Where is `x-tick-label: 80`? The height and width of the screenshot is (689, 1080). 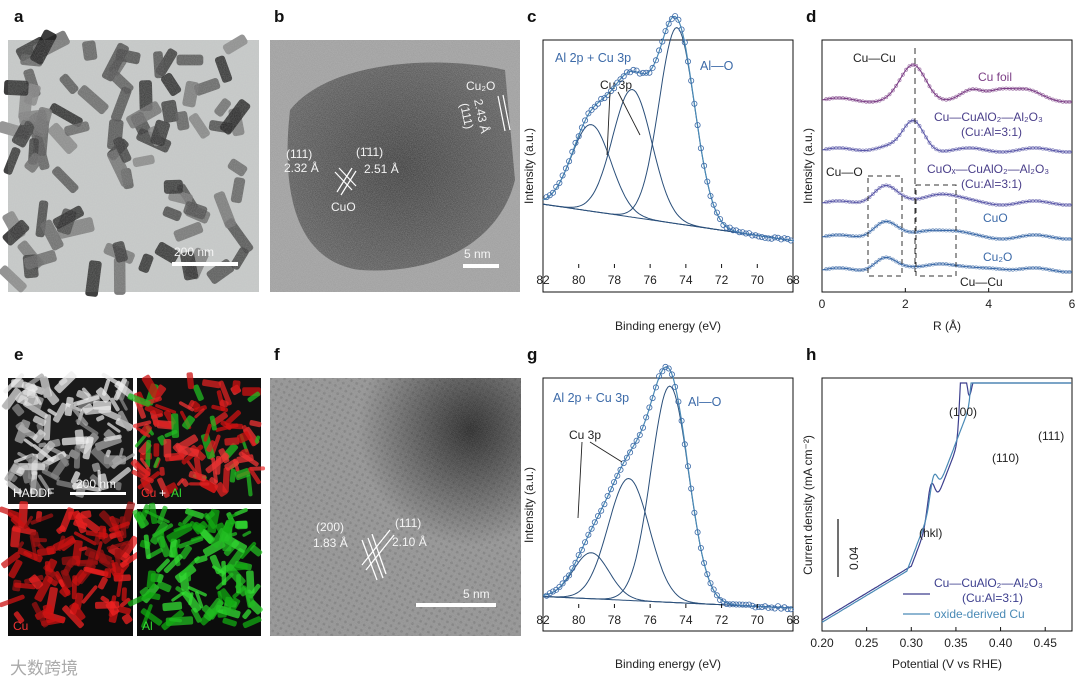 x-tick-label: 80 is located at coordinates (579, 620).